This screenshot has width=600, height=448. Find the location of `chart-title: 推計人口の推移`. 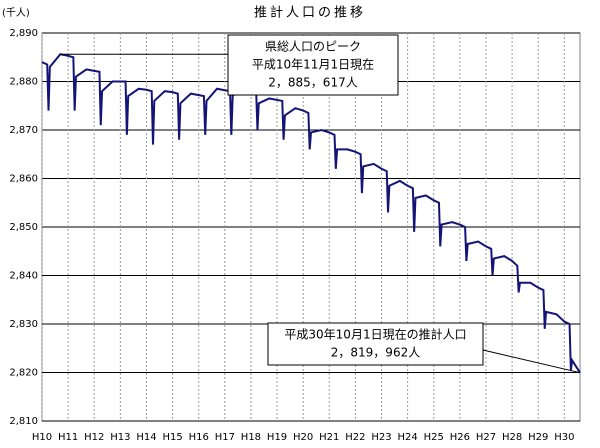

chart-title: 推計人口の推移 is located at coordinates (310, 13).